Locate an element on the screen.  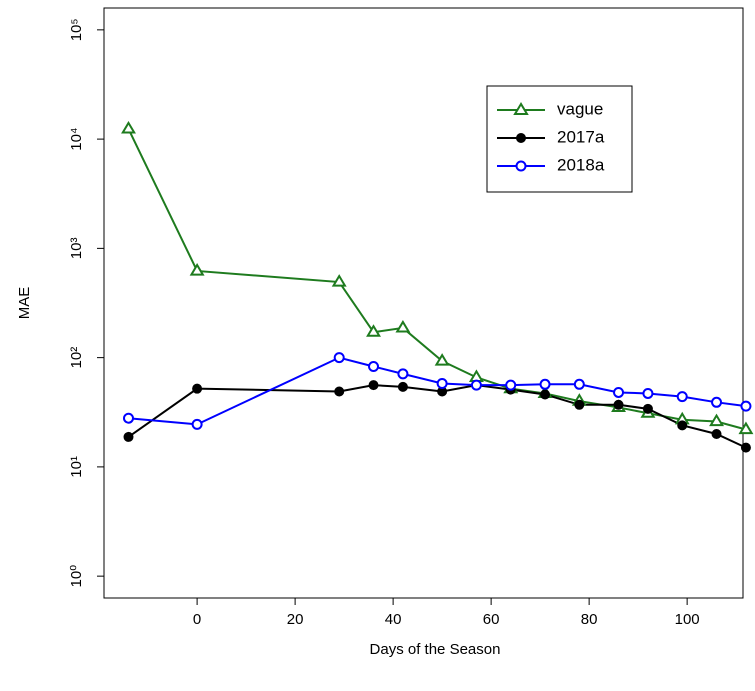
x-tick-label: 100 is located at coordinates (687, 619).